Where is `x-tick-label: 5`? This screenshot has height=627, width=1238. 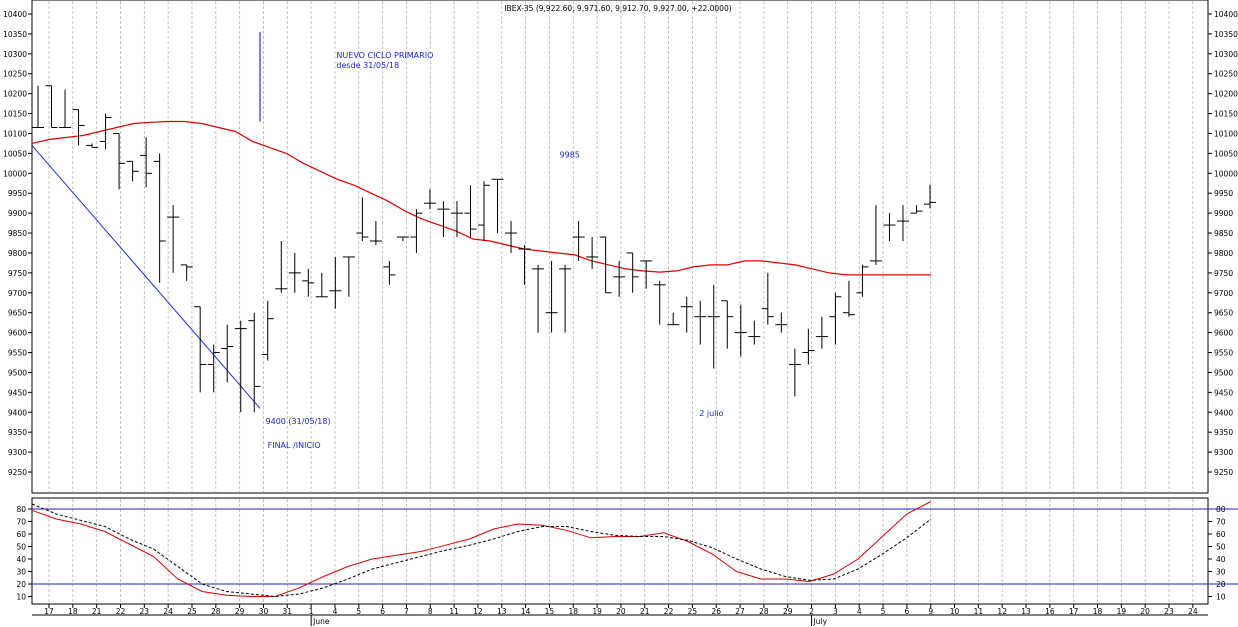 x-tick-label: 5 is located at coordinates (358, 611).